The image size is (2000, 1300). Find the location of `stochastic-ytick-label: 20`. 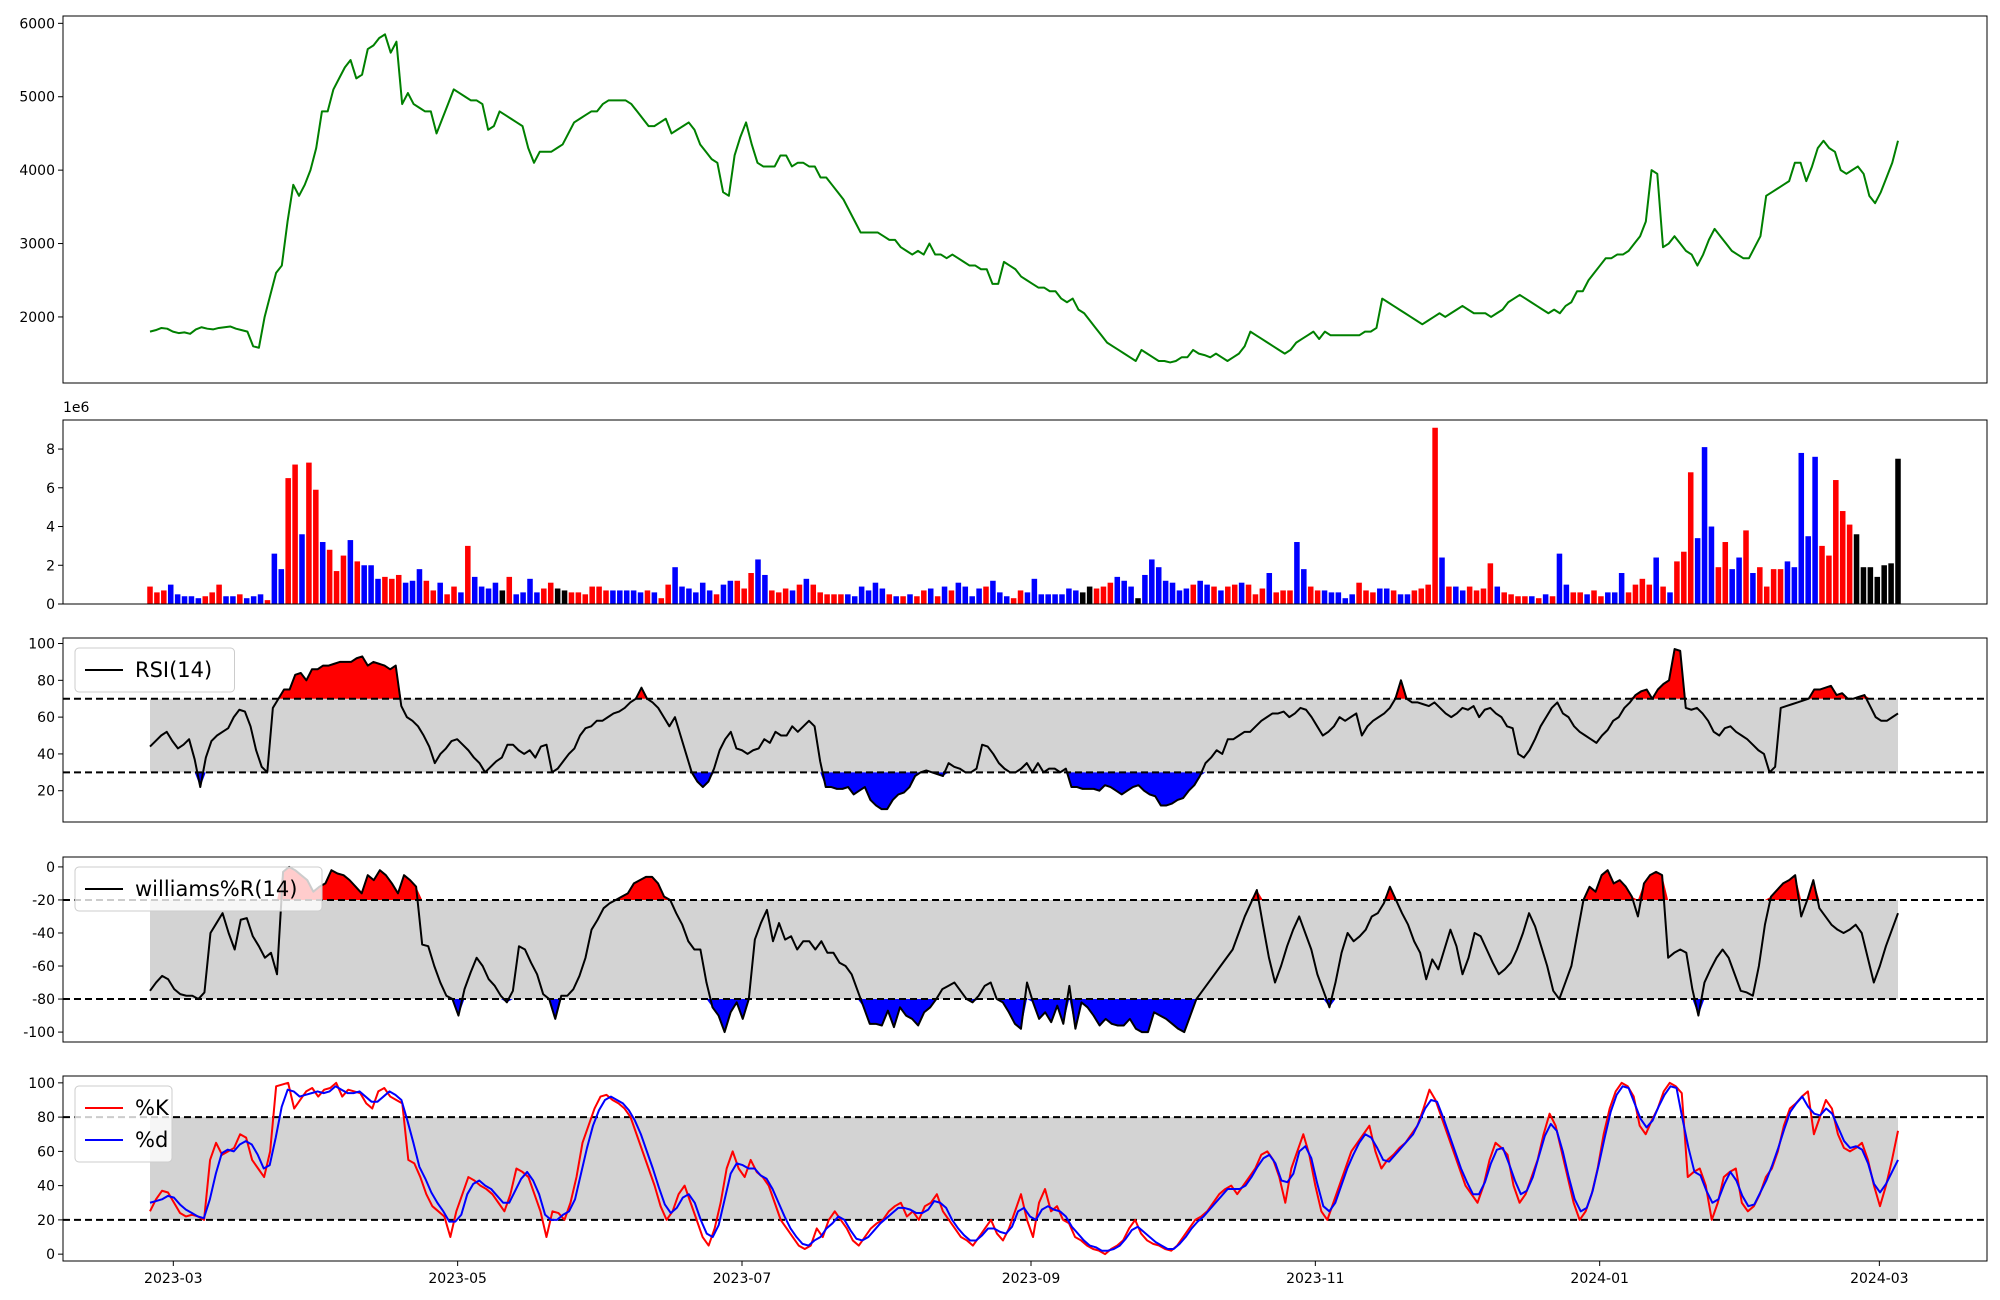

stochastic-ytick-label: 20 is located at coordinates (46, 1221).